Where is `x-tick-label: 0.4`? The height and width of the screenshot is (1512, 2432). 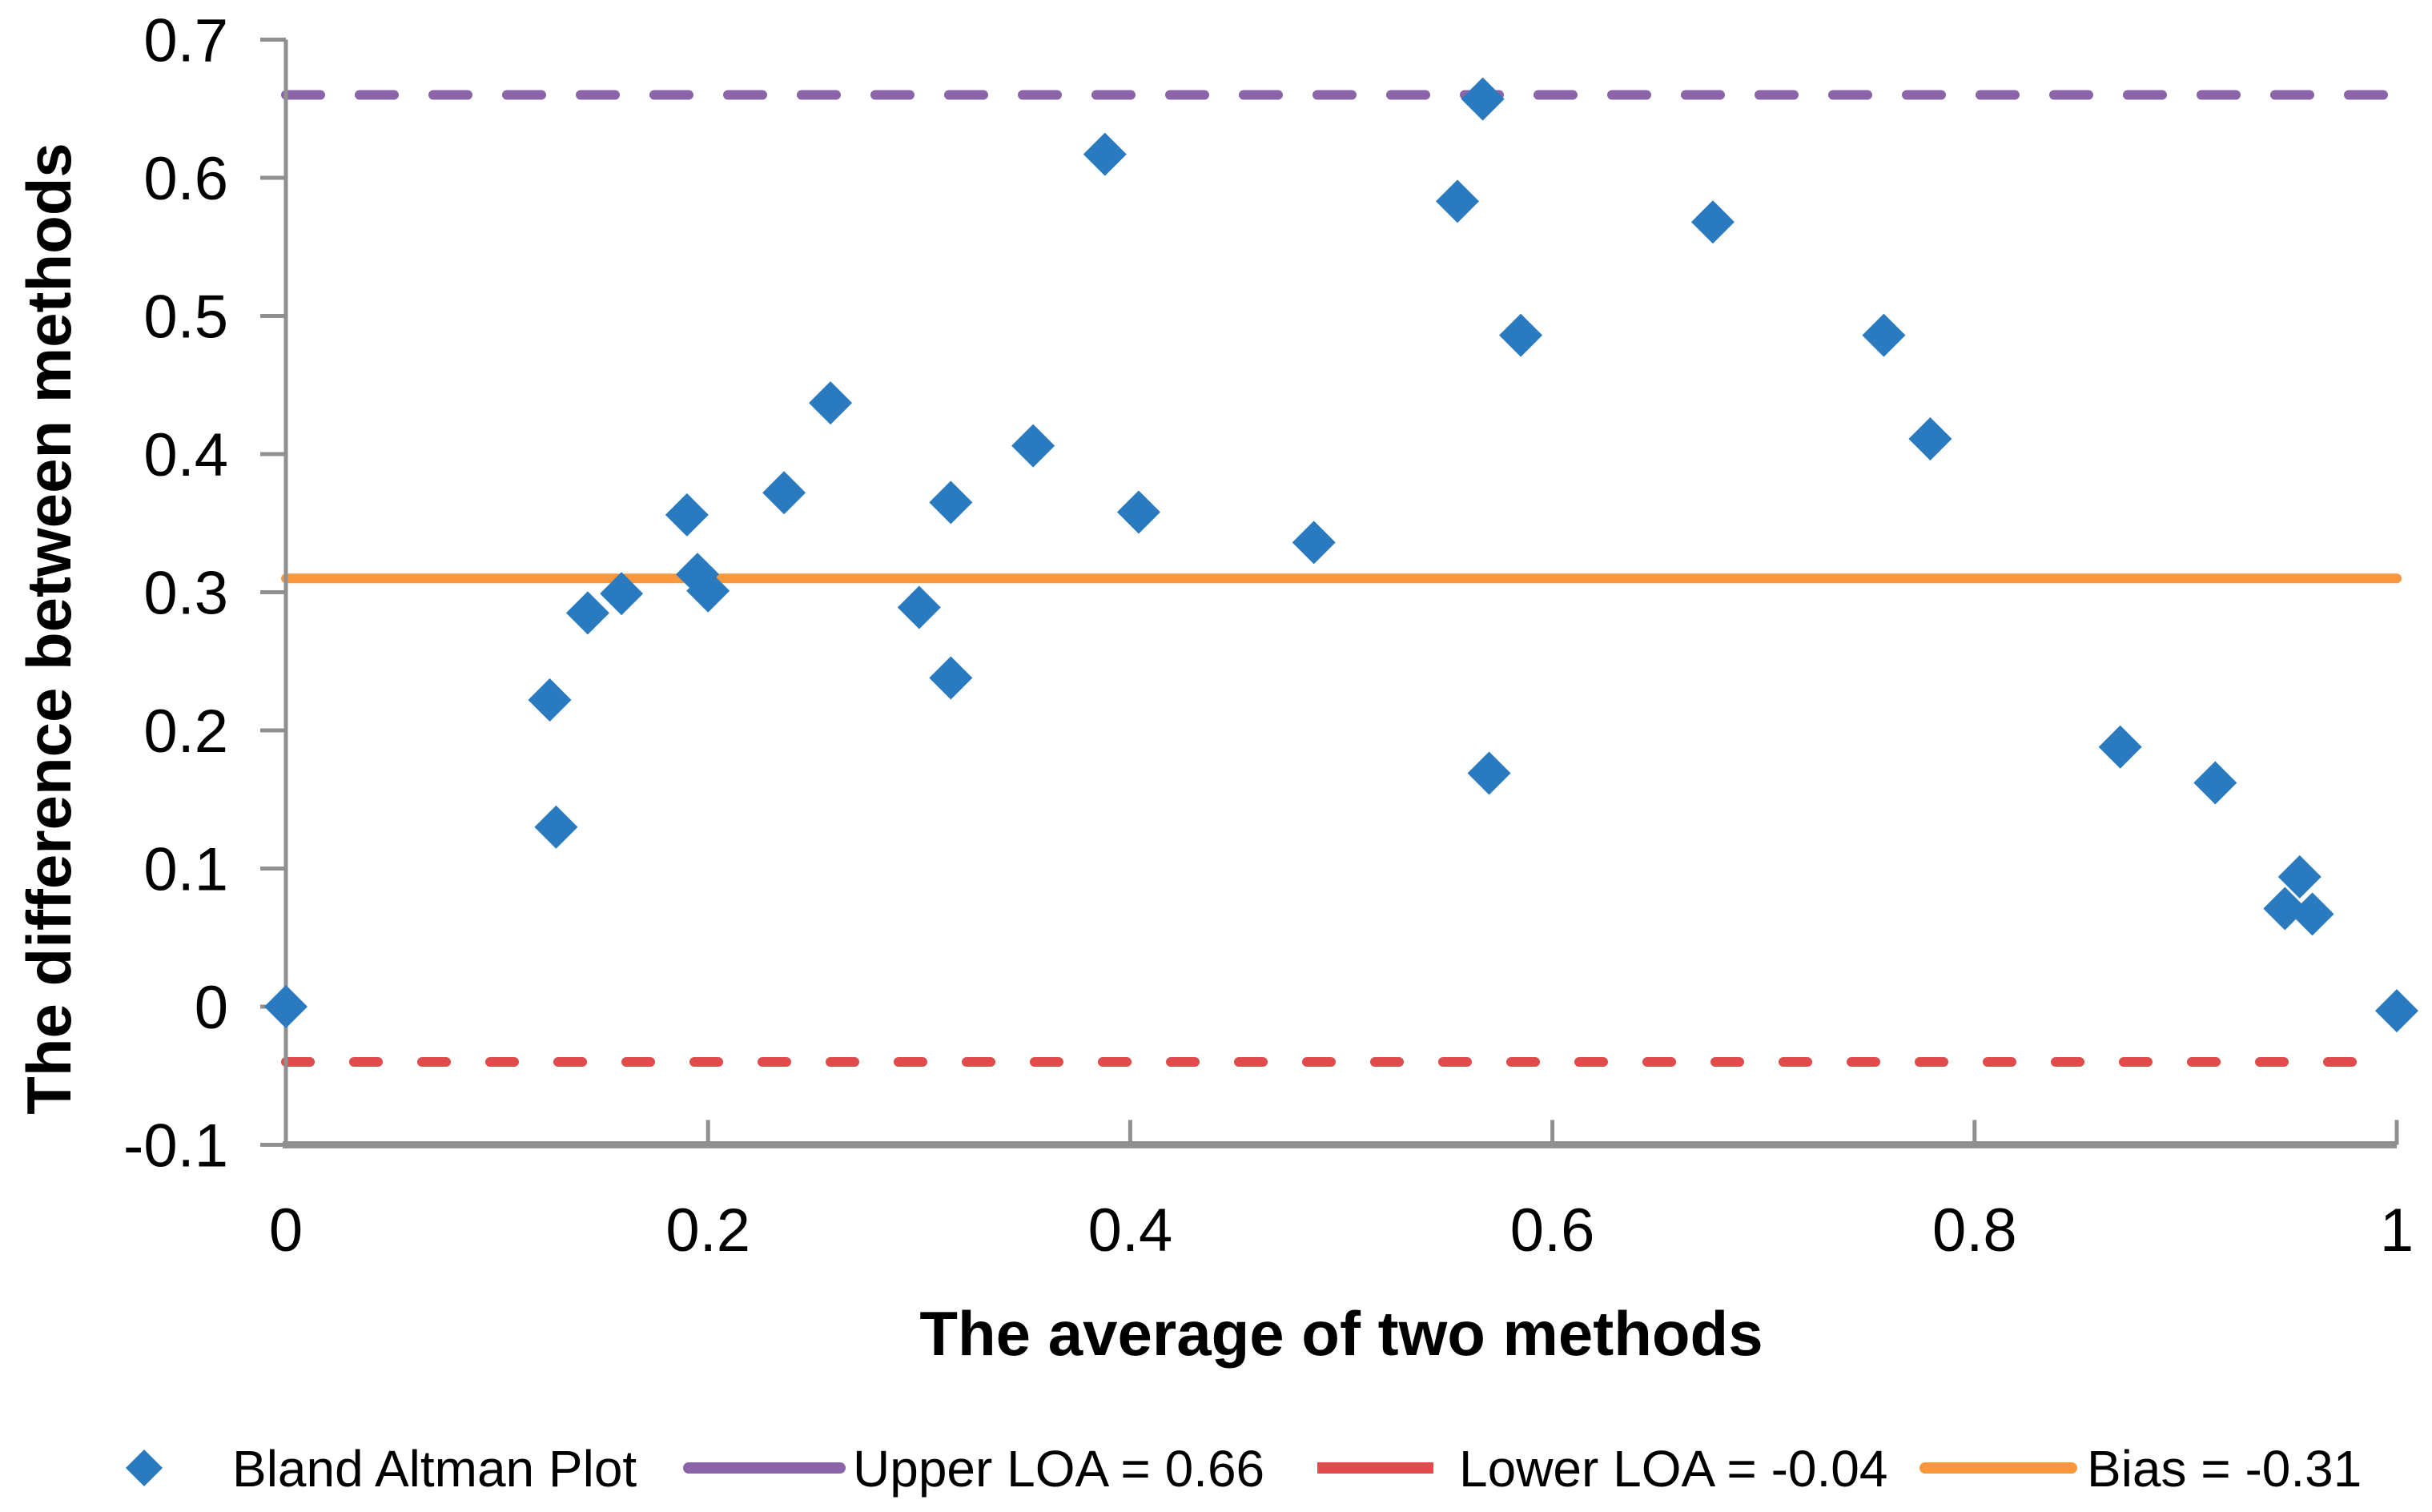 x-tick-label: 0.4 is located at coordinates (1130, 1230).